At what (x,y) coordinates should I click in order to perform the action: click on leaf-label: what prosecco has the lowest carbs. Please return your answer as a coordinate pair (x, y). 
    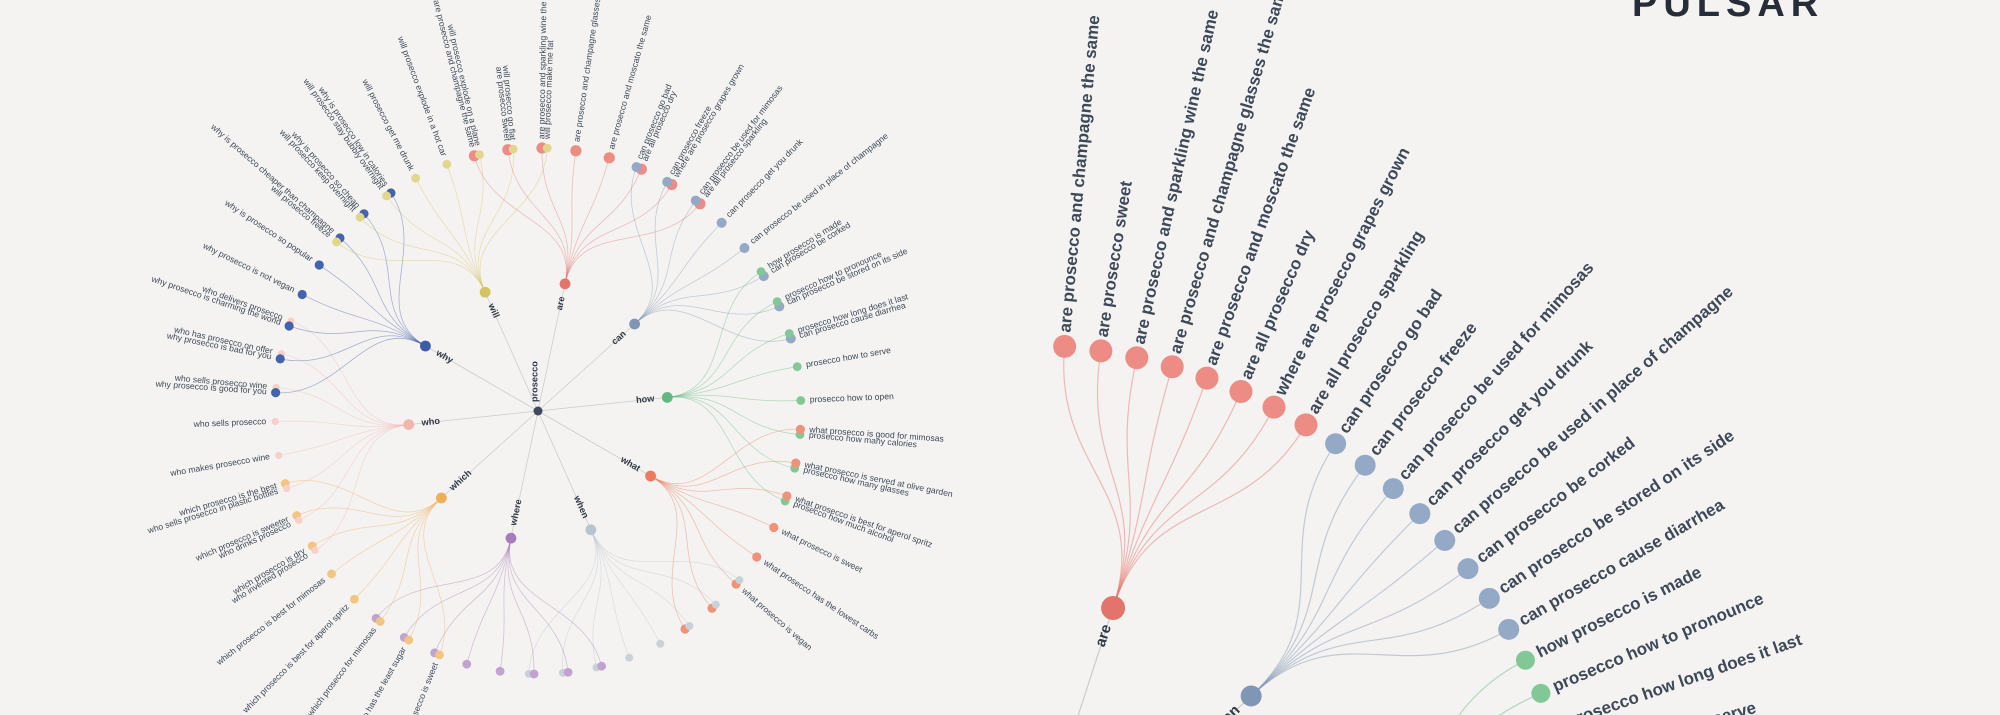
    Looking at the image, I should click on (821, 599).